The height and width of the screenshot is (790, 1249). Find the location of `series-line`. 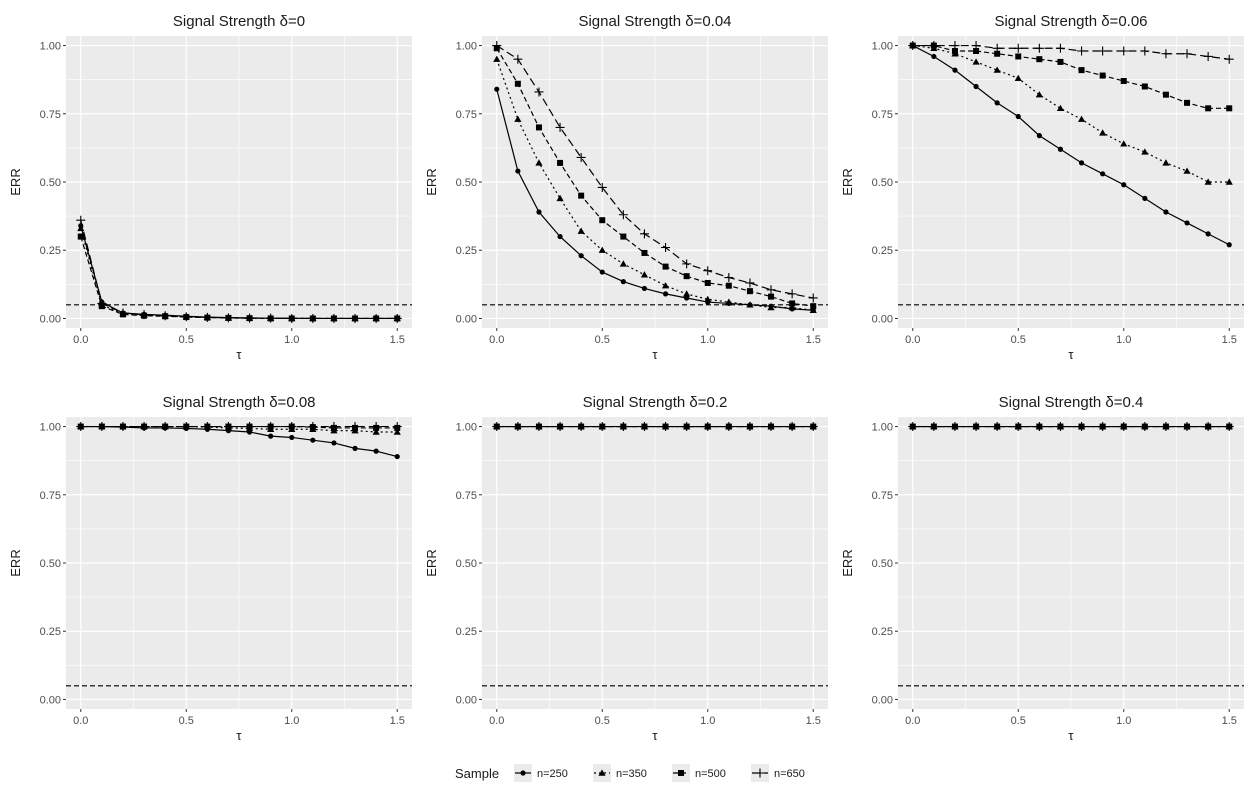

series-line is located at coordinates (1071, 52).